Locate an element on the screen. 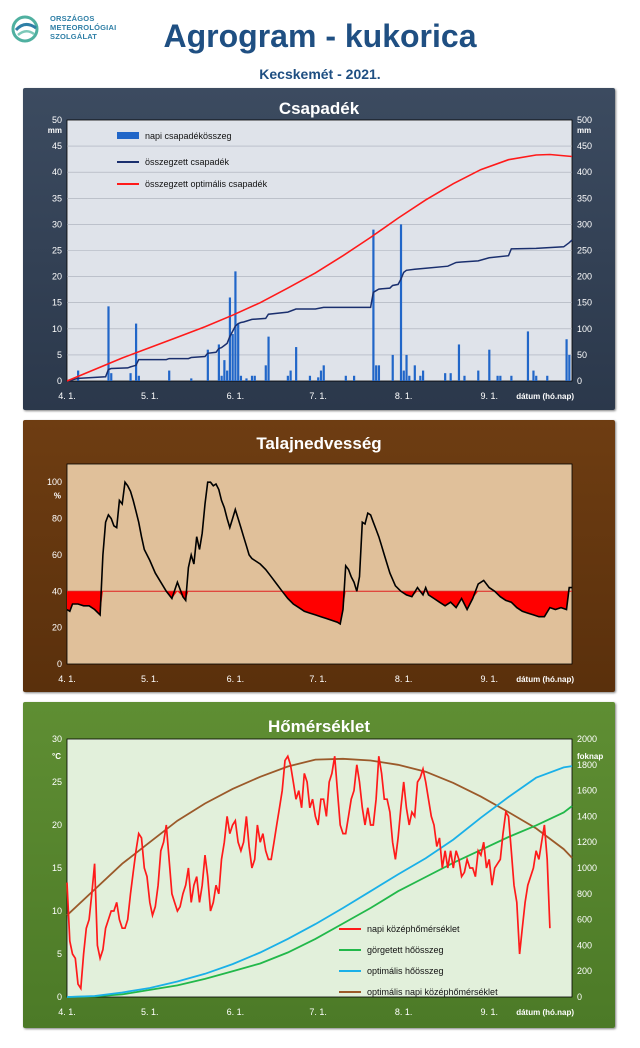 The image size is (640, 1048). y-tick-label: 0 is located at coordinates (59, 664).